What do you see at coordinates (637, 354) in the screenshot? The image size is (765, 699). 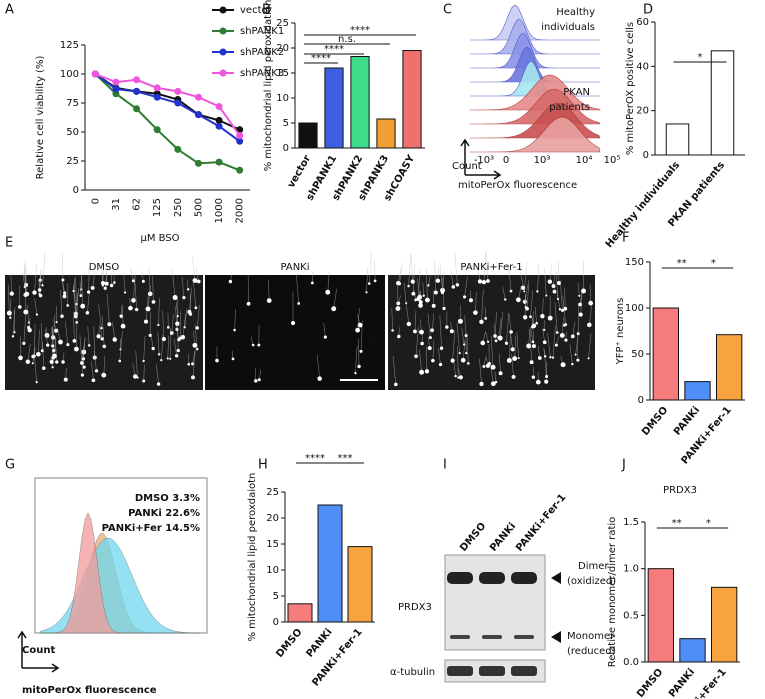 I see `y-tick-label: 50` at bounding box center [637, 354].